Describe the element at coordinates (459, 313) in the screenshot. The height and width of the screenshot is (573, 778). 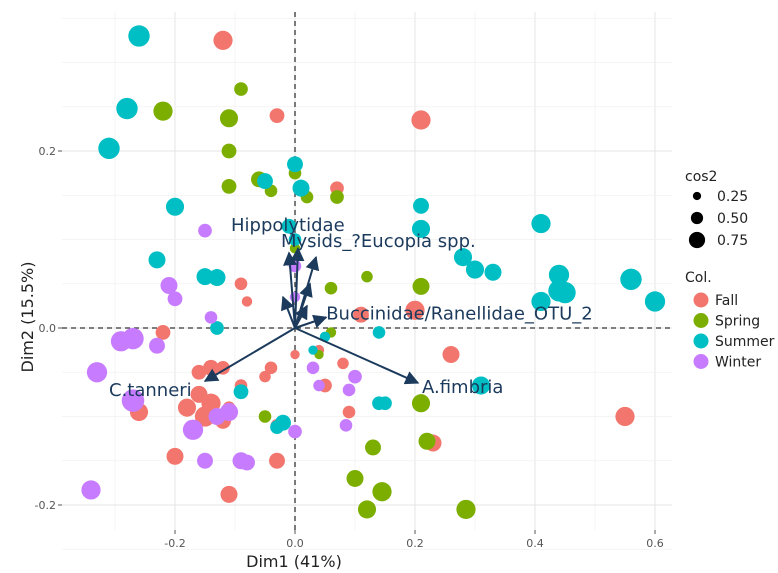
I see `arrow-label: Buccinidae/Ranellidae_OTU_2` at that location.